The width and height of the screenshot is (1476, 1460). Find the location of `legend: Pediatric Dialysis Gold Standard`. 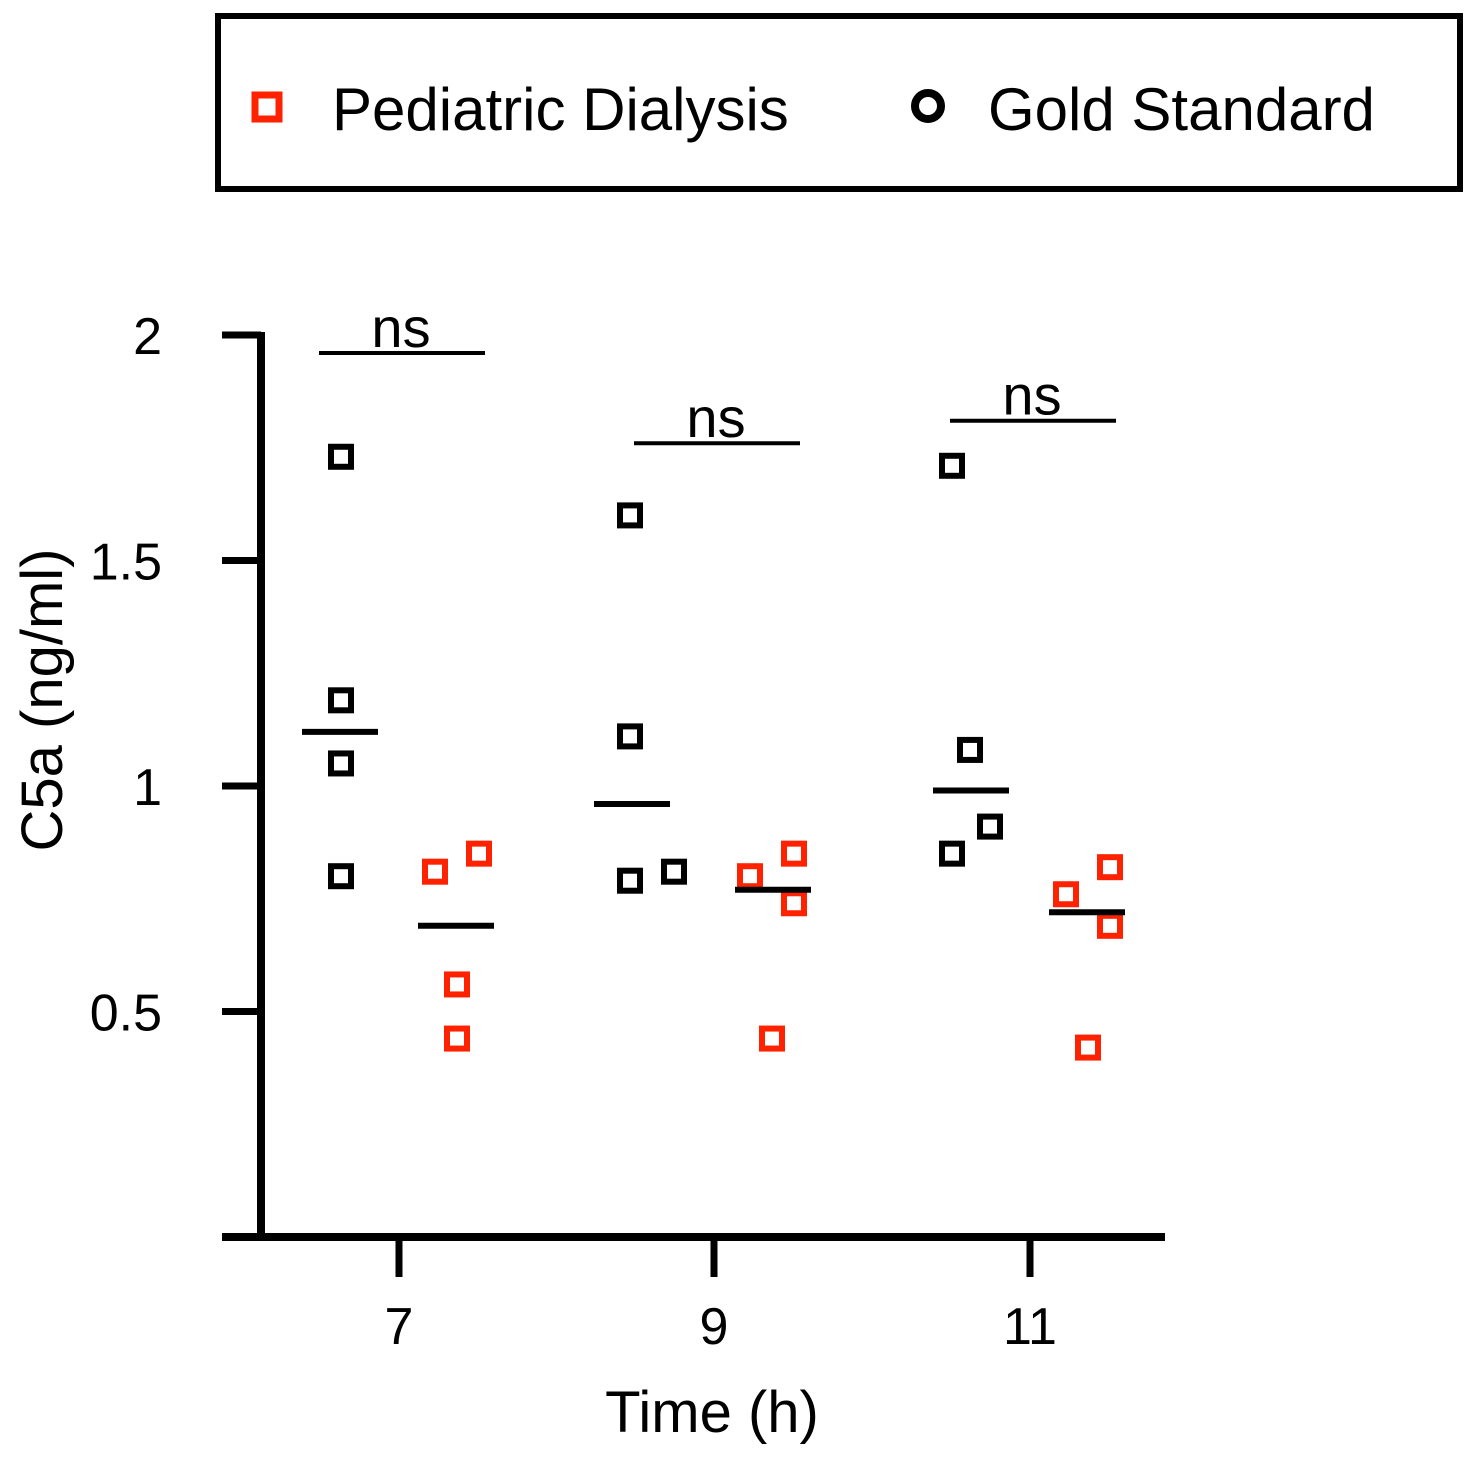

legend: Pediatric Dialysis Gold Standard is located at coordinates (839, 102).